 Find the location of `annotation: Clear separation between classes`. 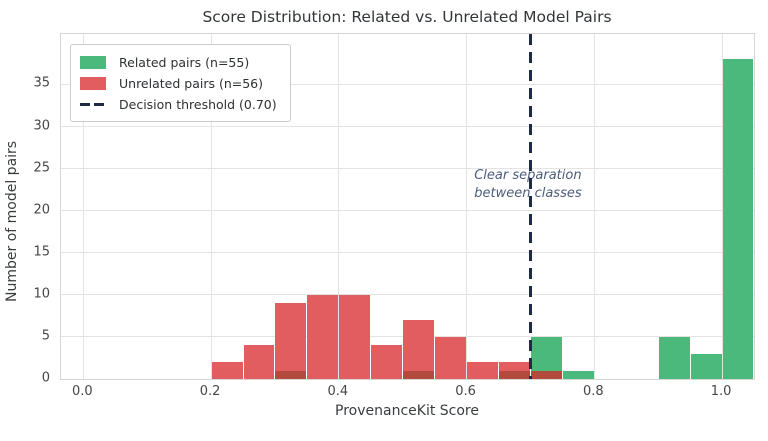

annotation: Clear separation between classes is located at coordinates (527, 185).